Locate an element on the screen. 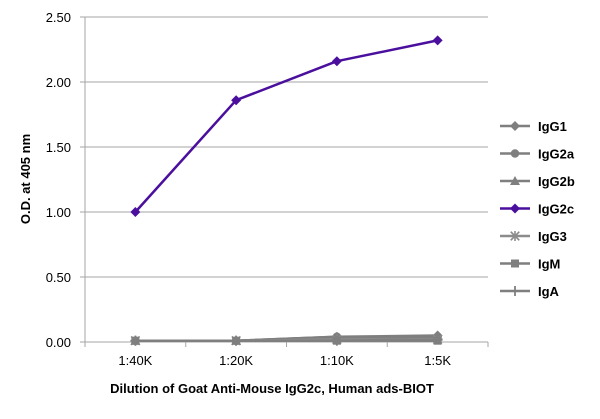 Image resolution: width=600 pixels, height=419 pixels. legend-label: IgG2a is located at coordinates (556, 154).